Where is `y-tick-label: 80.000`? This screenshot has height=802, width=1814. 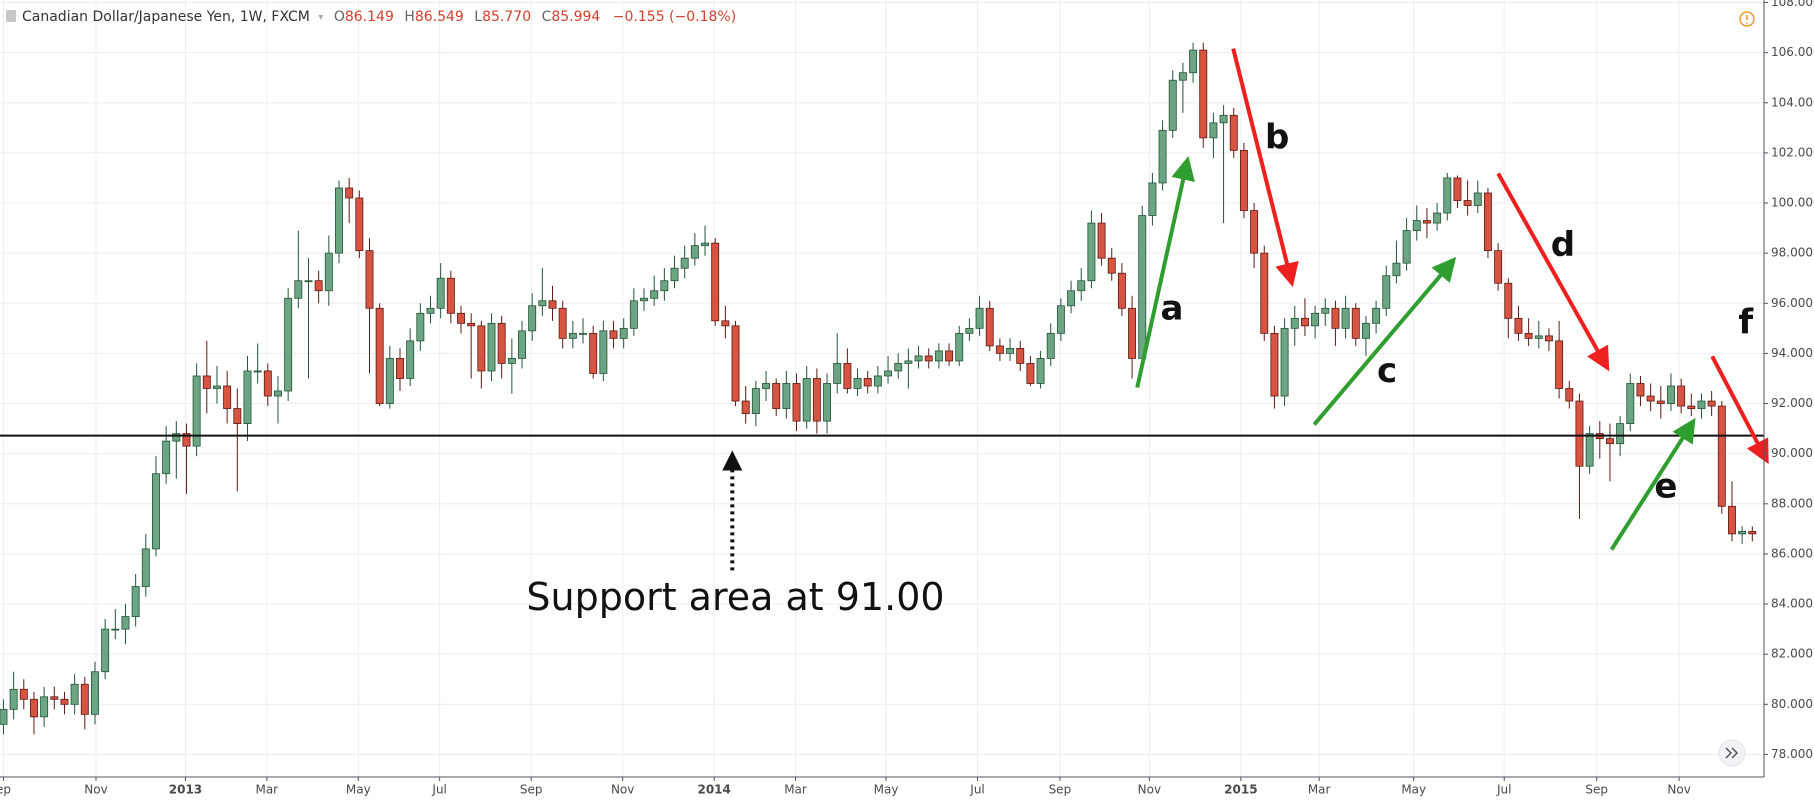 y-tick-label: 80.000 is located at coordinates (1792, 704).